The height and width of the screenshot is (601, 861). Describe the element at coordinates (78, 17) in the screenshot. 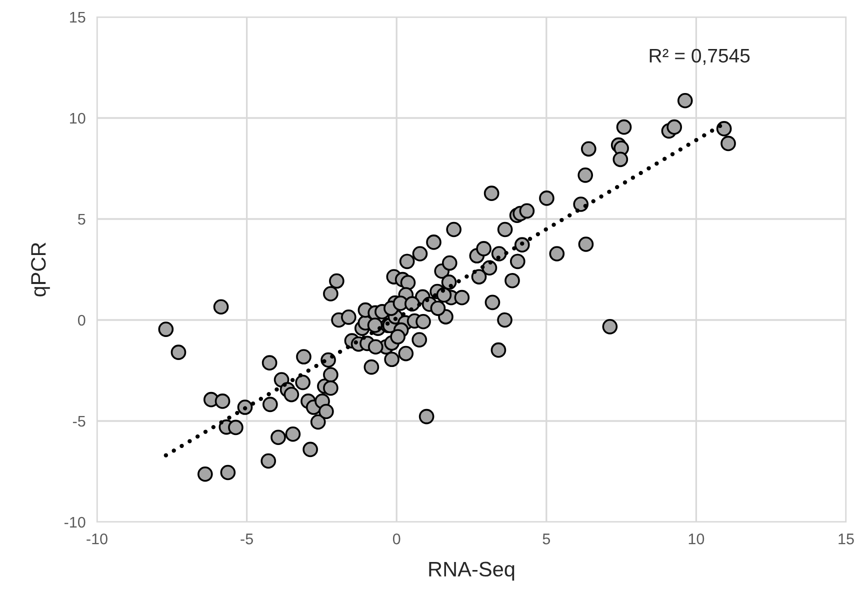

I see `y-tick-label: 15` at that location.